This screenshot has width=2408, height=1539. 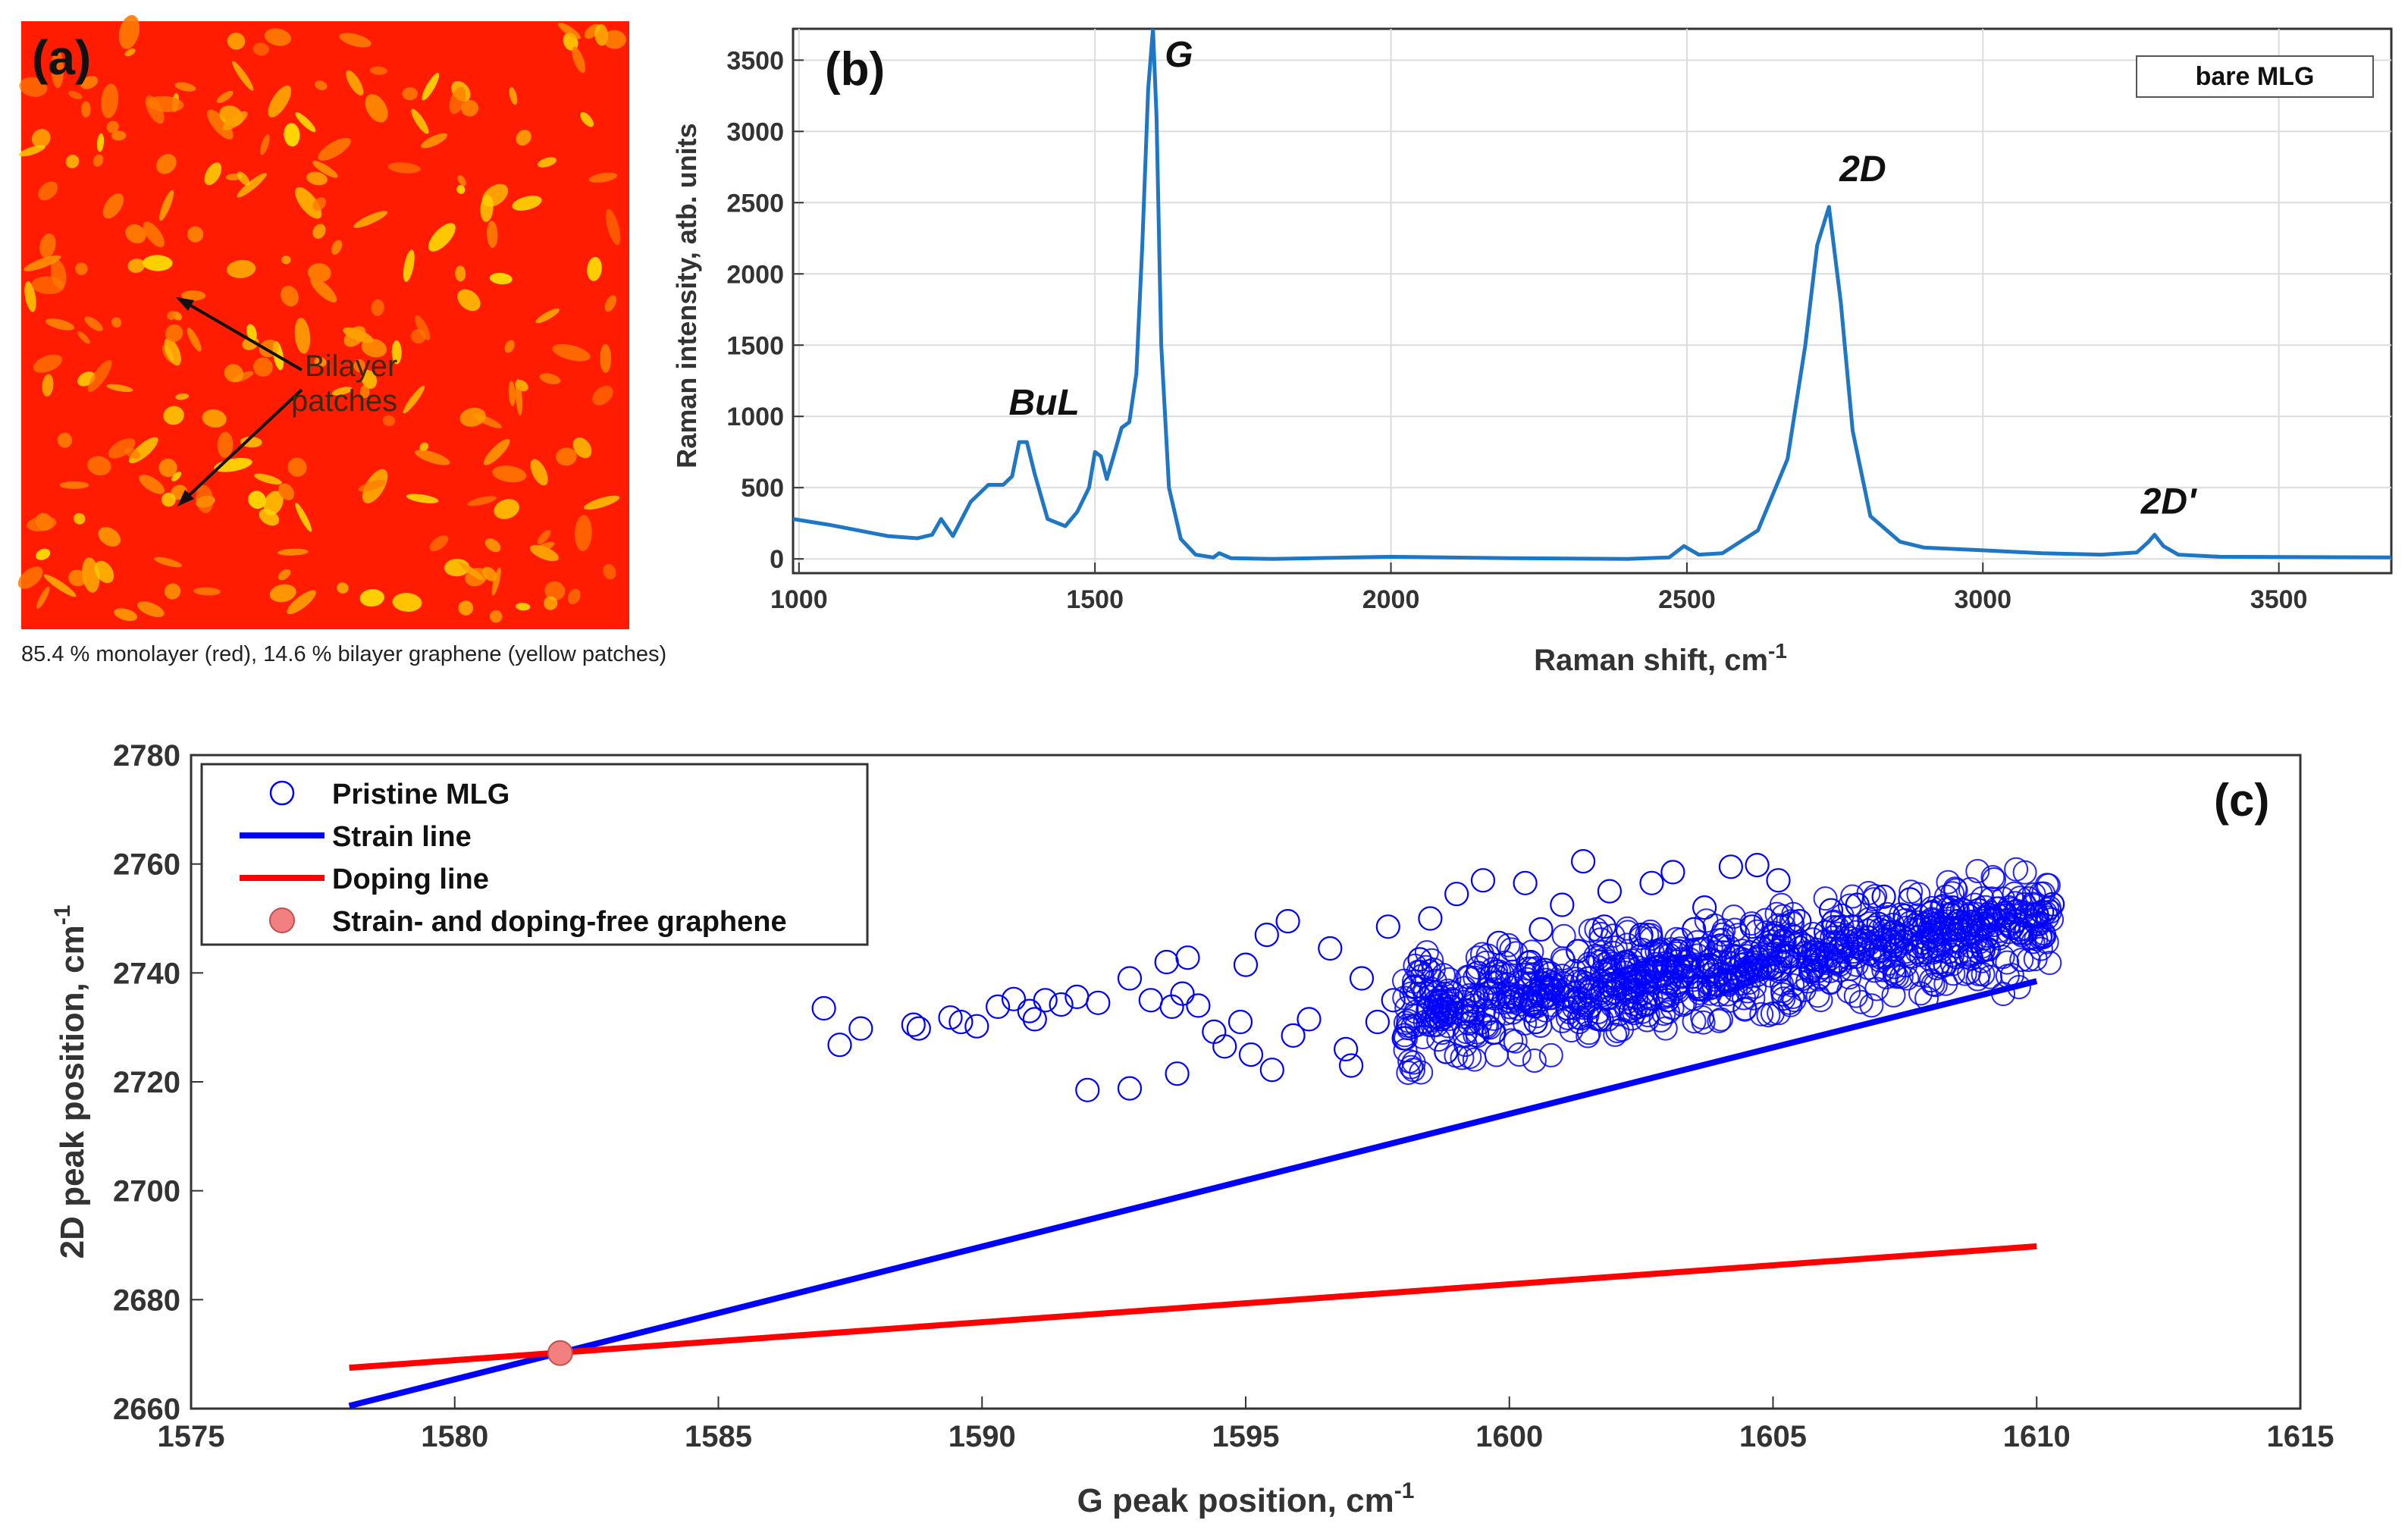 I want to click on y-tick-label: 2720, so click(x=146, y=1082).